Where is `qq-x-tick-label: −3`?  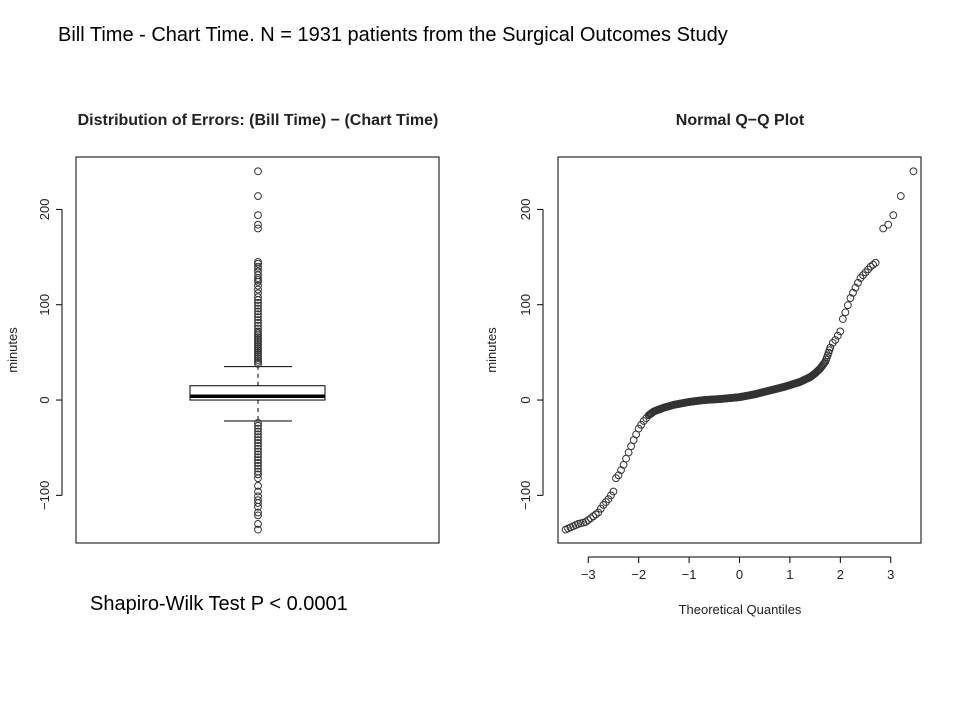 qq-x-tick-label: −3 is located at coordinates (588, 574).